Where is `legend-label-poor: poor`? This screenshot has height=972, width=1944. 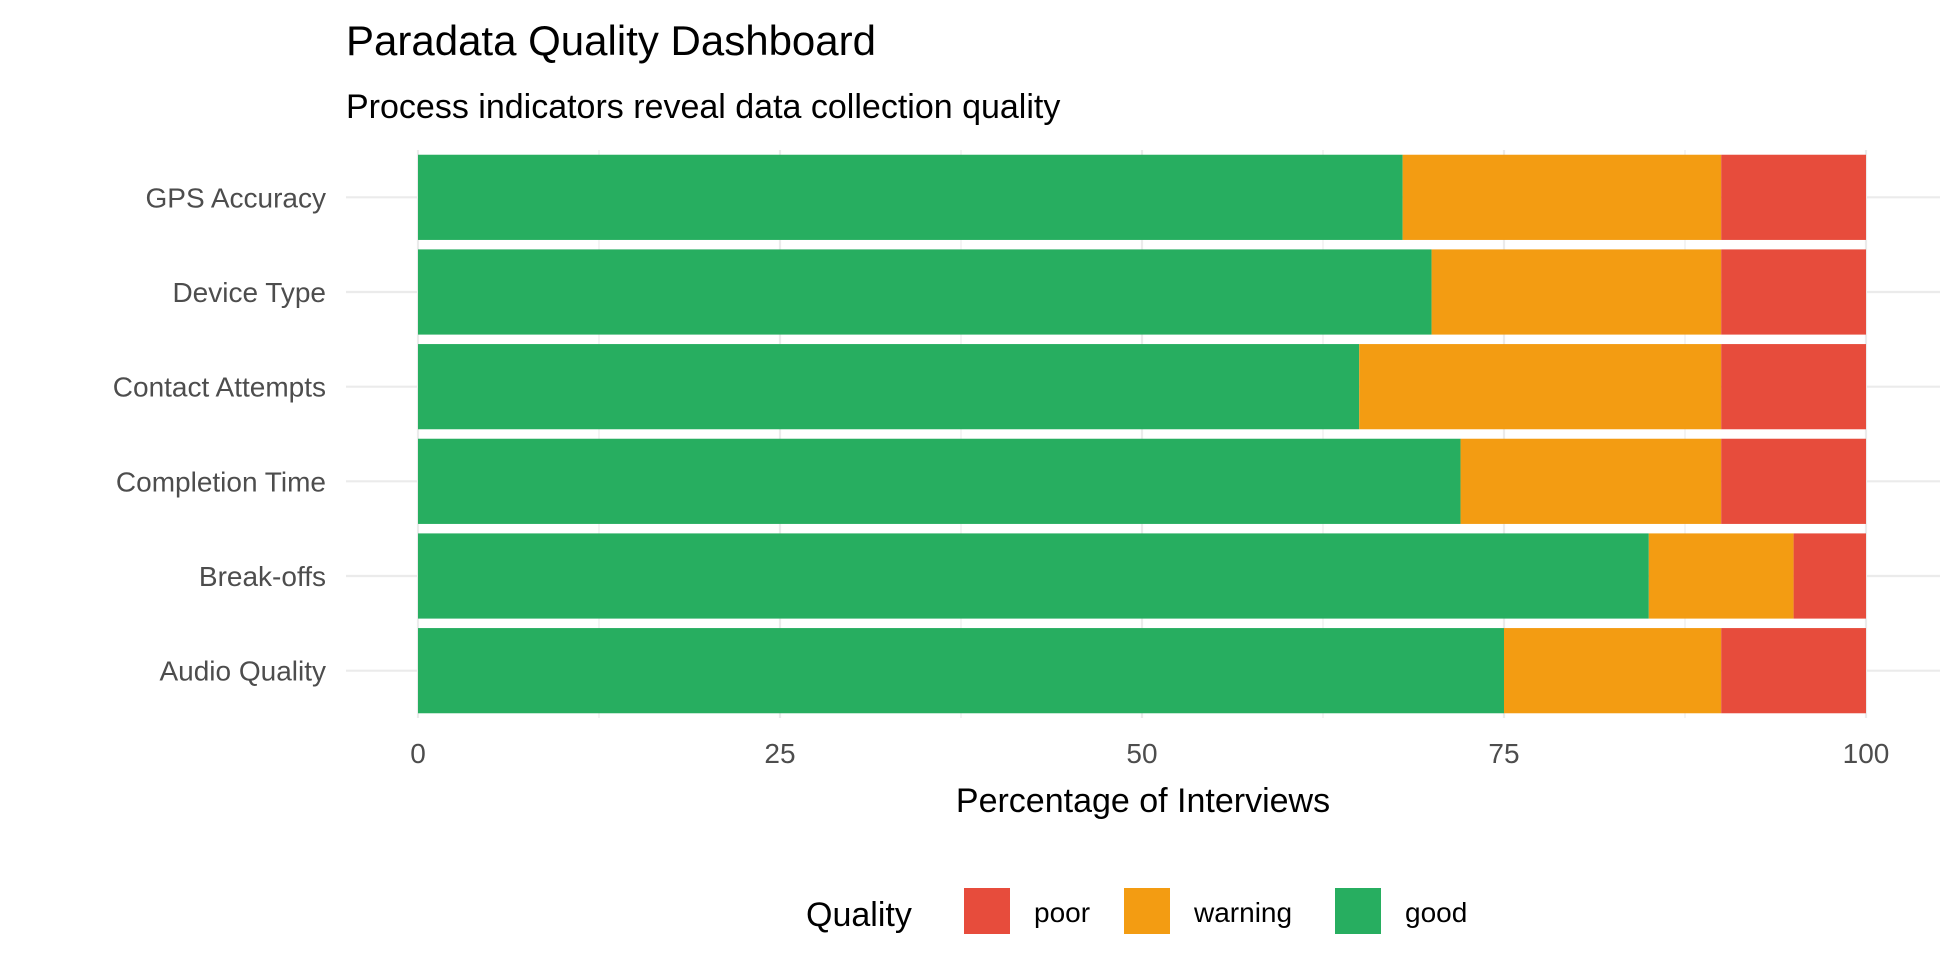
legend-label-poor: poor is located at coordinates (1062, 912).